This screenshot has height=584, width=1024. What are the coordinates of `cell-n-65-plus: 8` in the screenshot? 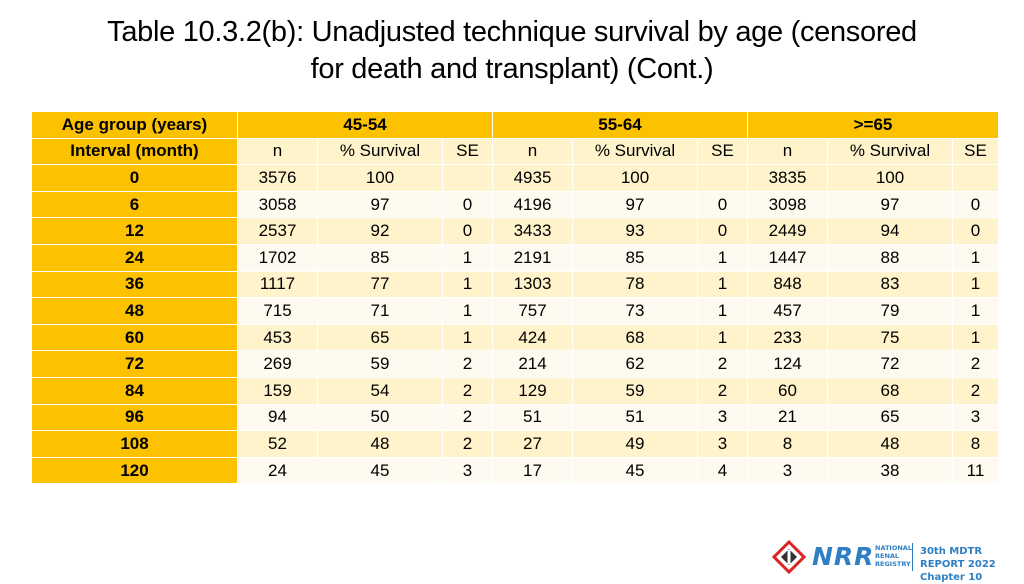 It's located at (787, 444).